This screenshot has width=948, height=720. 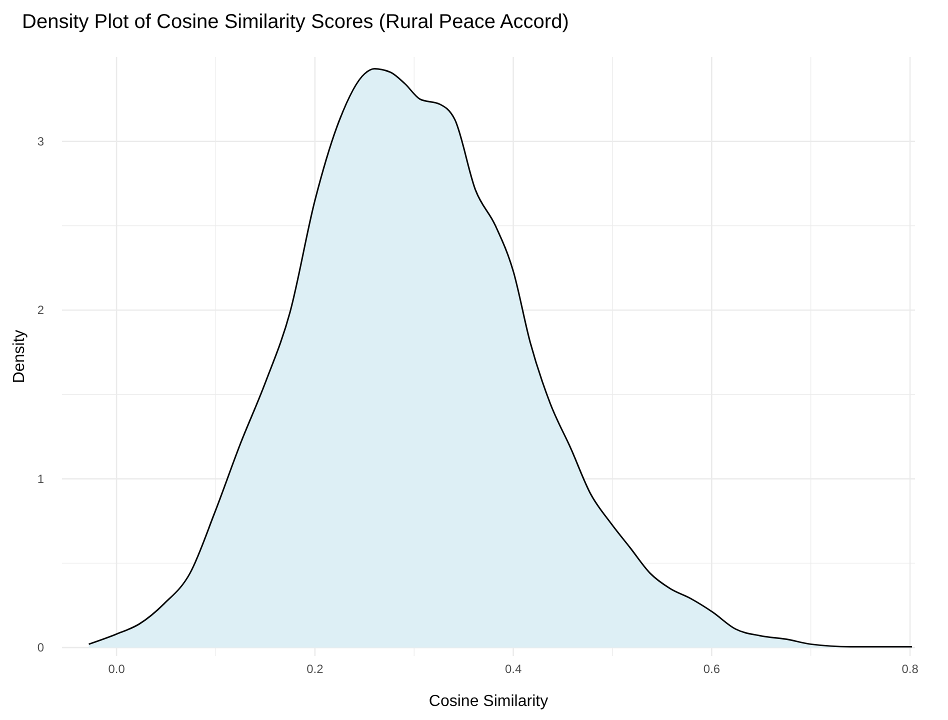 I want to click on x-tick-label: 0.6, so click(x=711, y=669).